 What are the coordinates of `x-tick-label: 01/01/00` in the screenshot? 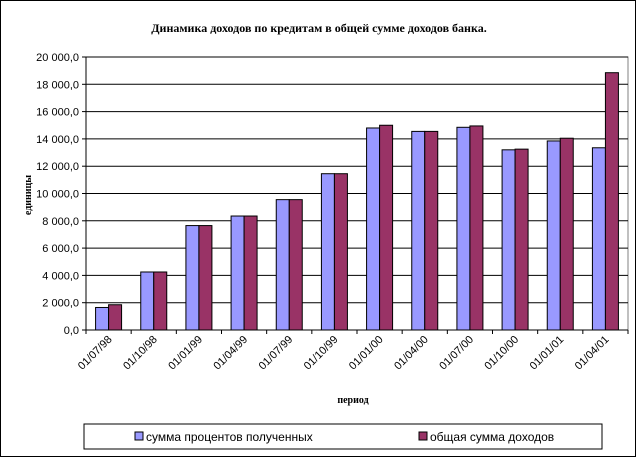 It's located at (366, 353).